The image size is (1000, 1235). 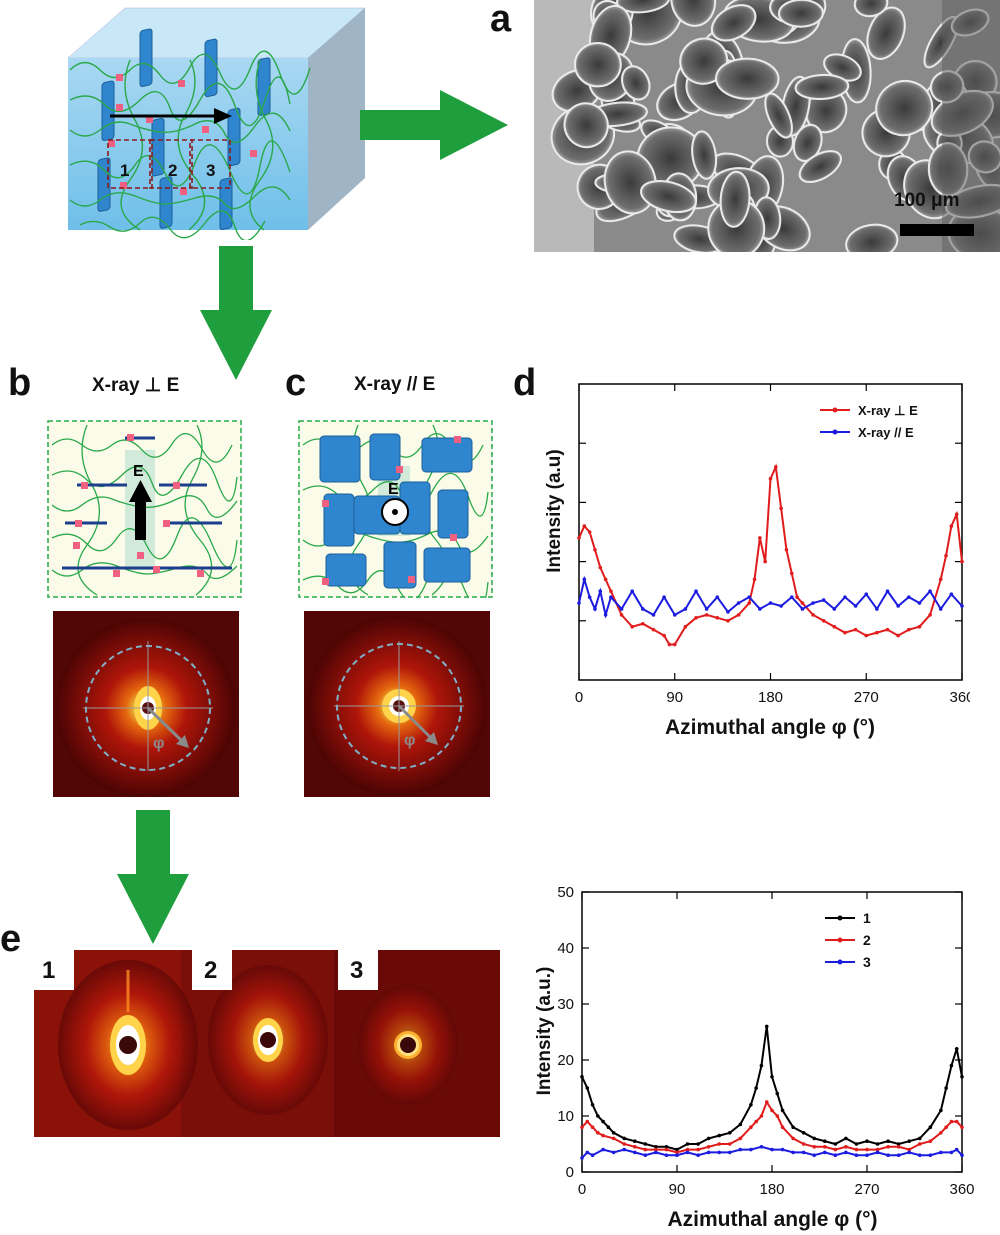 What do you see at coordinates (395, 384) in the screenshot?
I see `panel-c-title: X-ray // E` at bounding box center [395, 384].